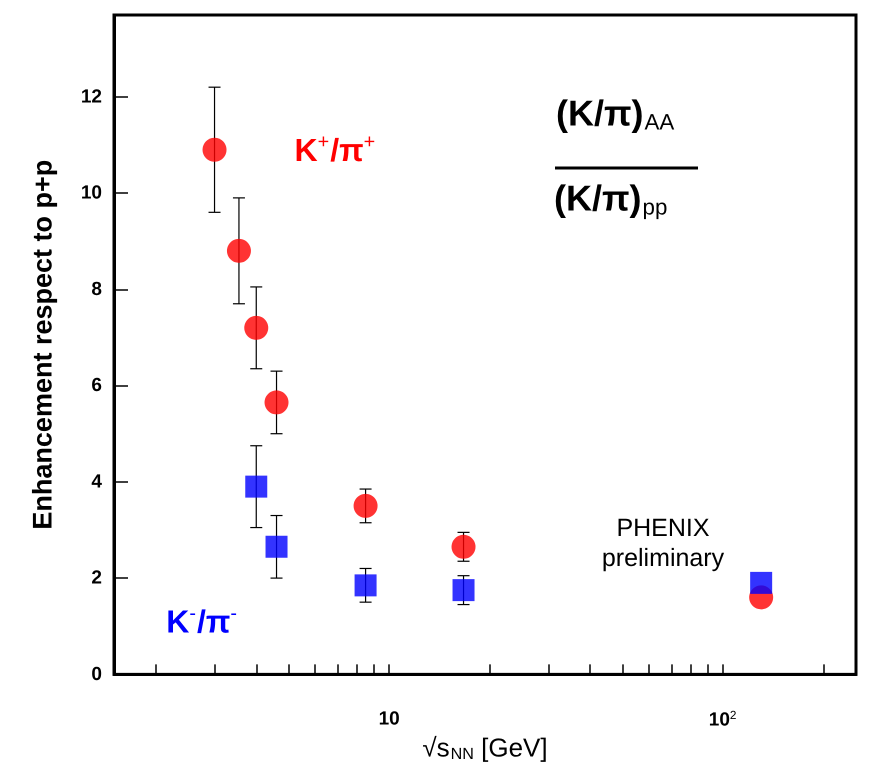 This screenshot has width=874, height=775. What do you see at coordinates (201, 621) in the screenshot?
I see `series-label: K-/π-` at bounding box center [201, 621].